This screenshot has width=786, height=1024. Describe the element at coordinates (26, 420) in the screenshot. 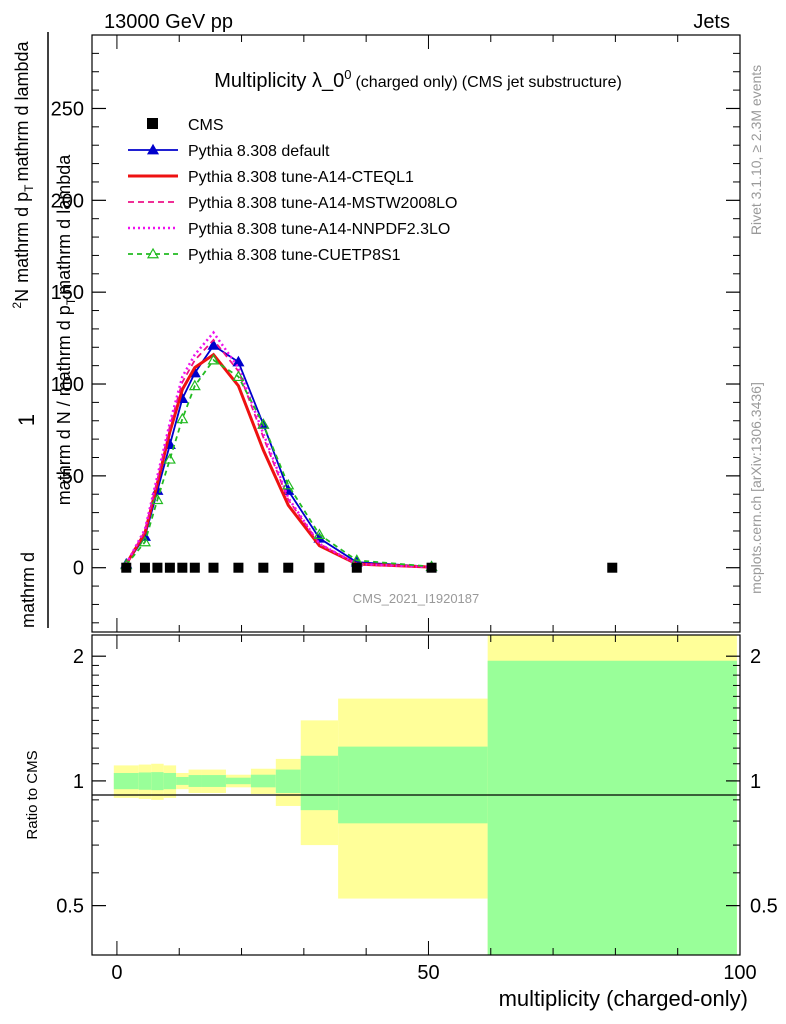

I see `svg-text: 1` at that location.